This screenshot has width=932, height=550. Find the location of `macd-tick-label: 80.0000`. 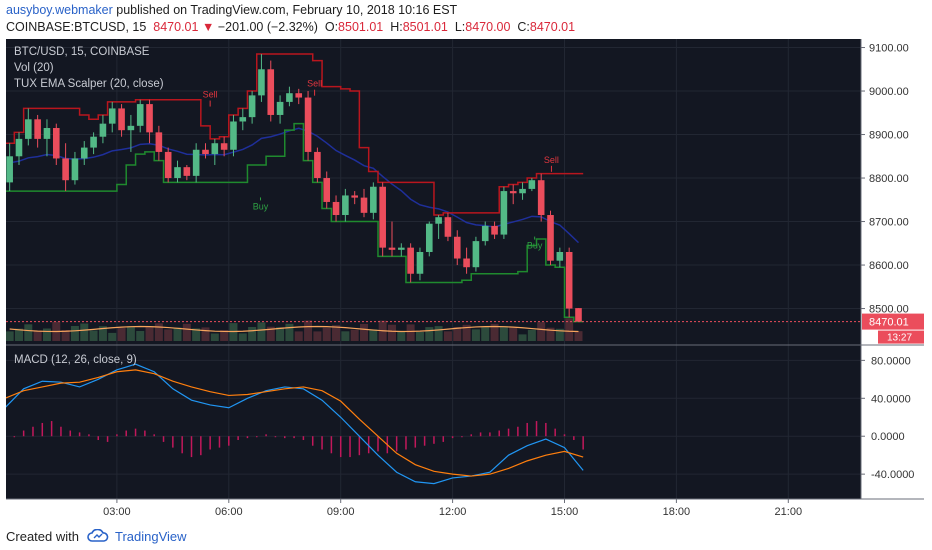

macd-tick-label: 80.0000 is located at coordinates (891, 361).